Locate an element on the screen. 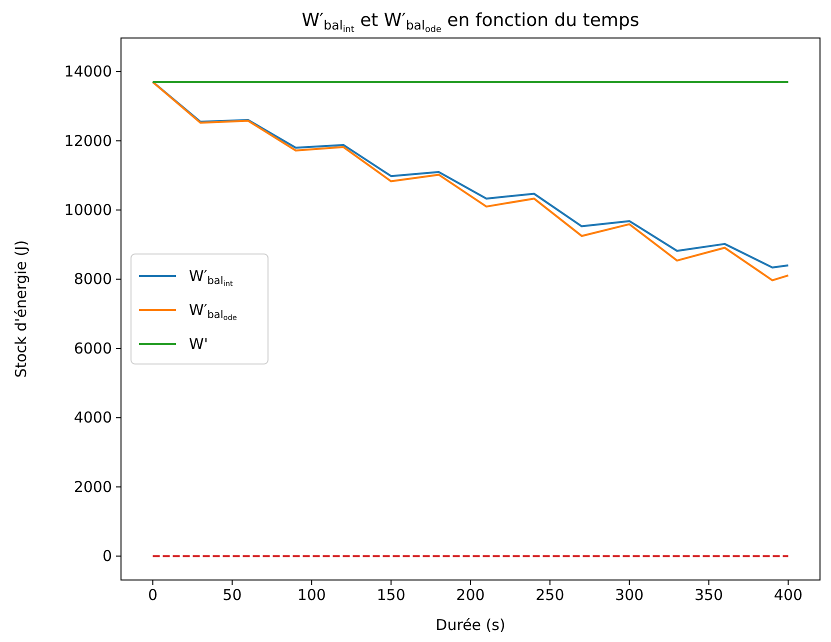  y-tick-label: 8000 is located at coordinates (93, 279).